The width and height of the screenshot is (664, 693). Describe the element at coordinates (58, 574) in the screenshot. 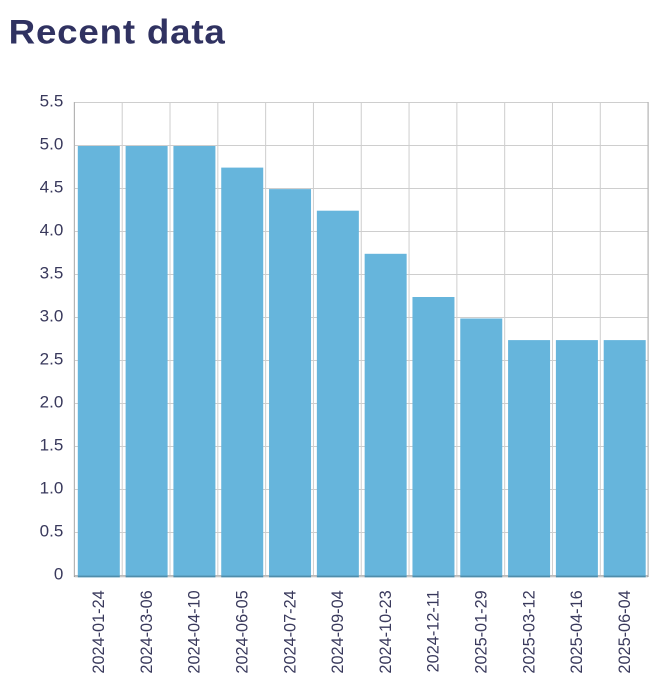

I see `svg-text: 0` at that location.